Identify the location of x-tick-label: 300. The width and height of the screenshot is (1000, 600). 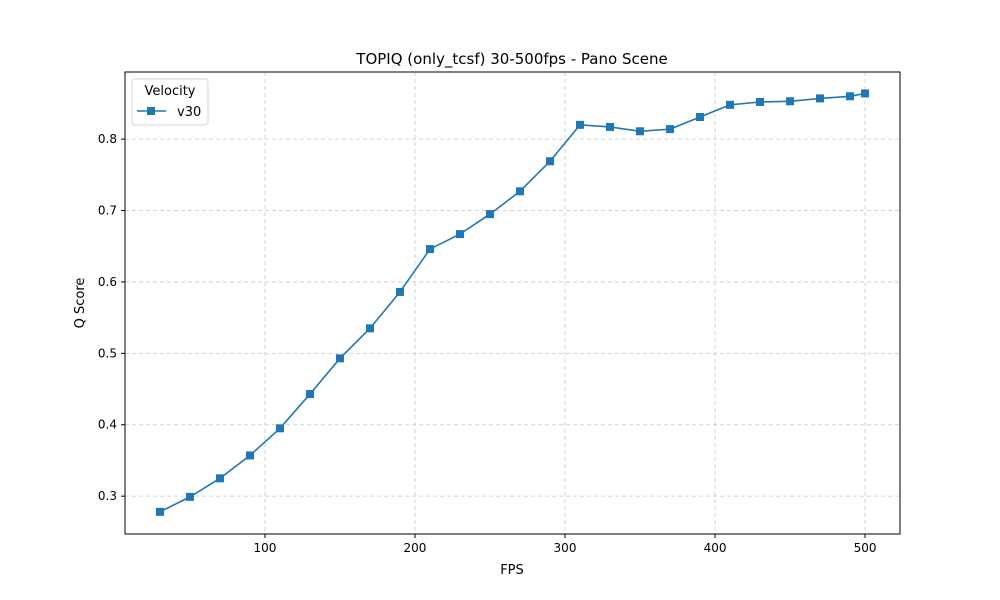
(565, 548).